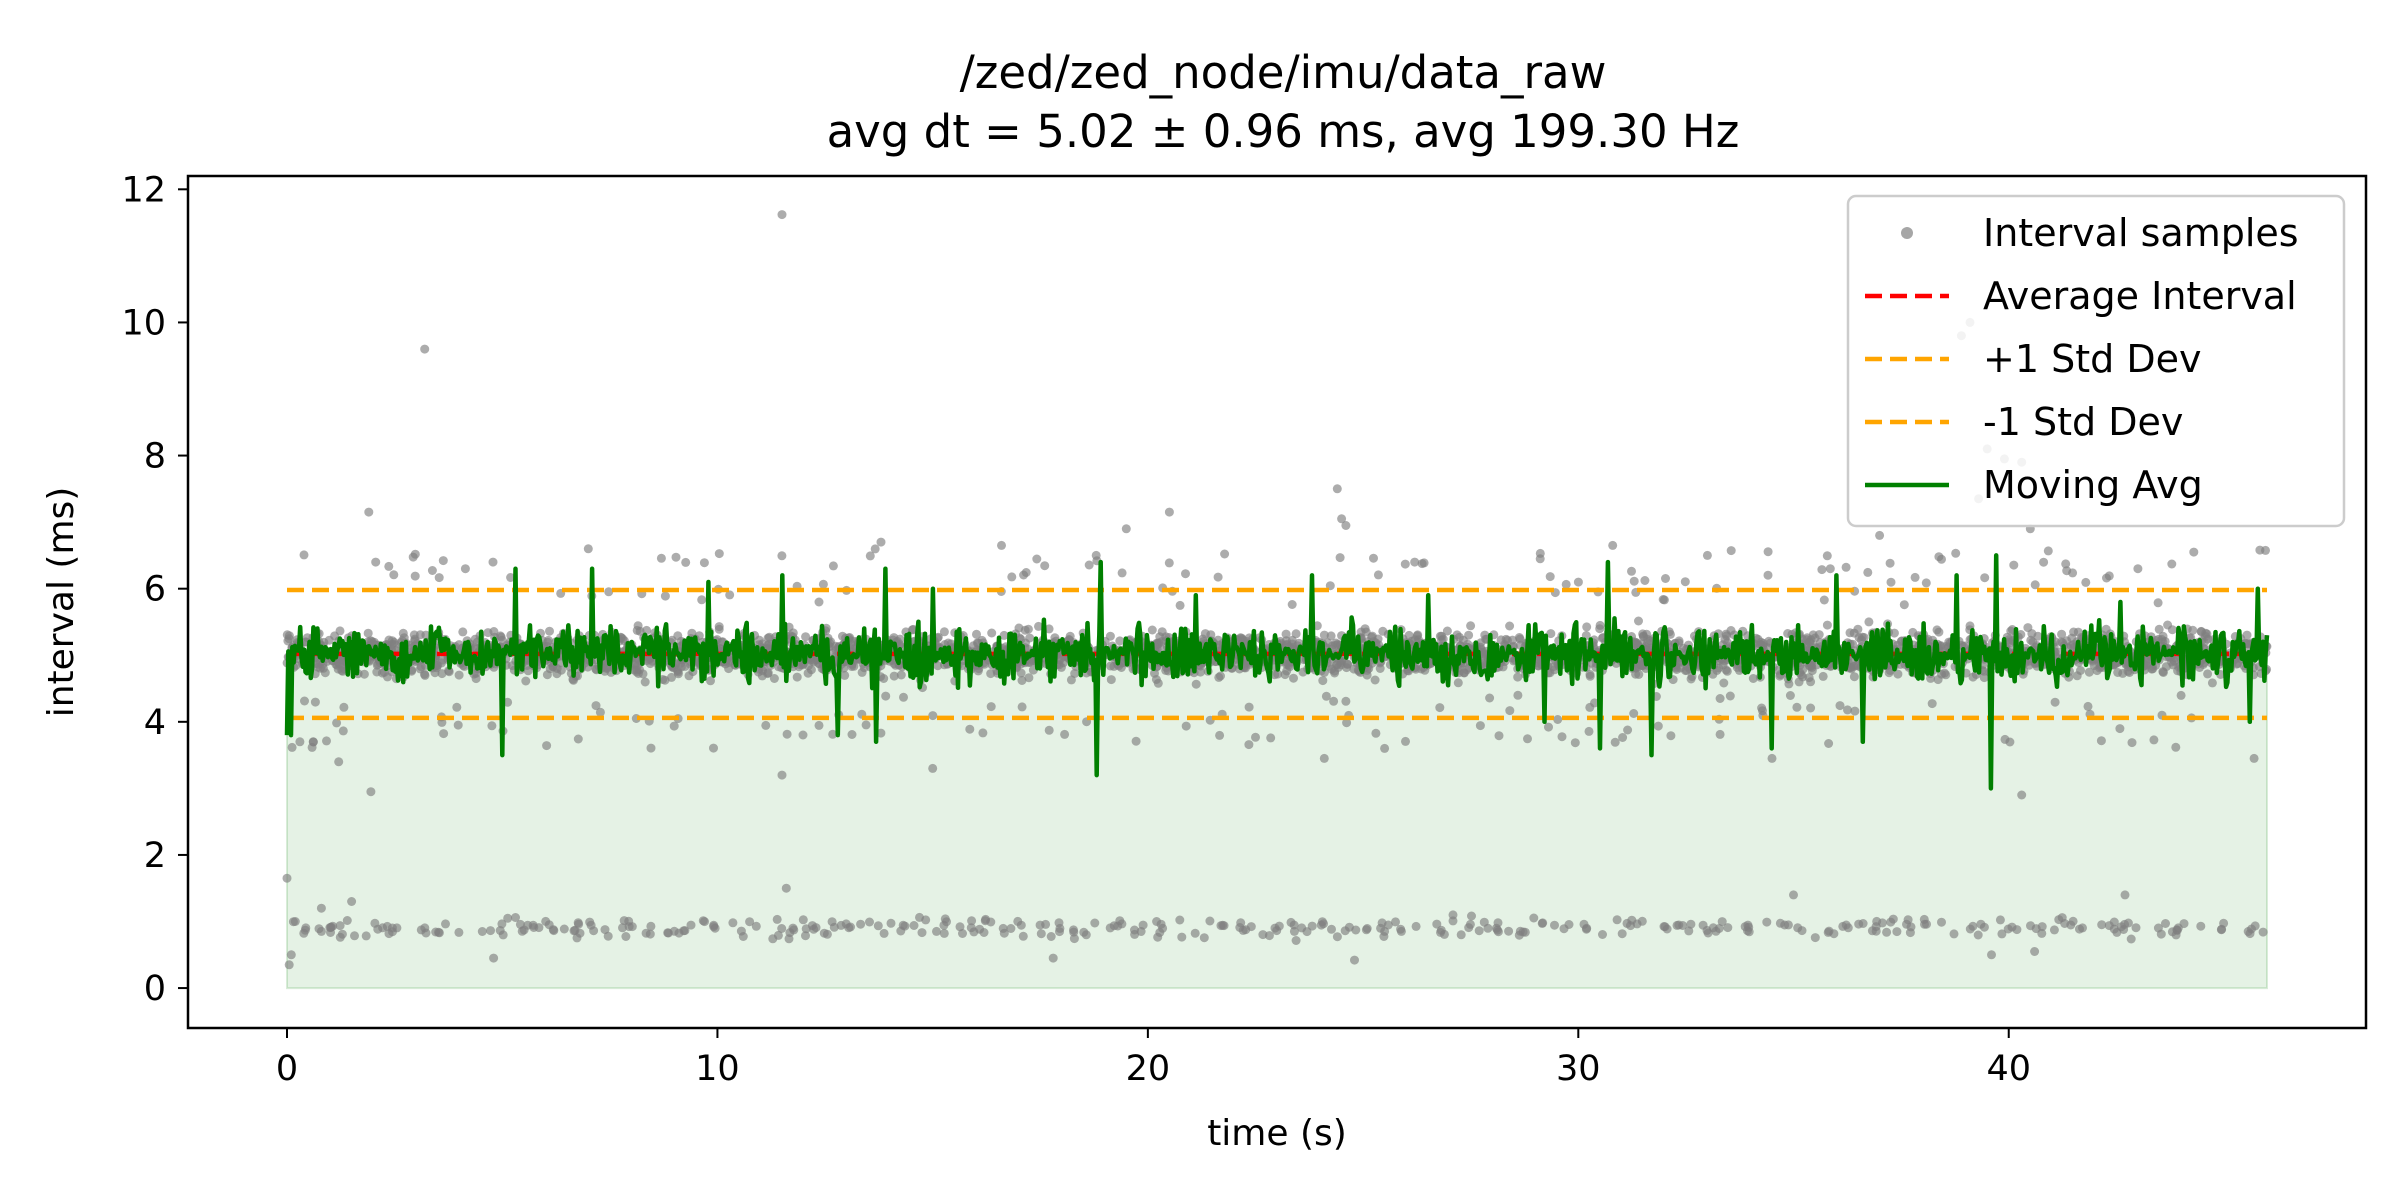  I want to click on y-tick-label: 12, so click(143, 190).